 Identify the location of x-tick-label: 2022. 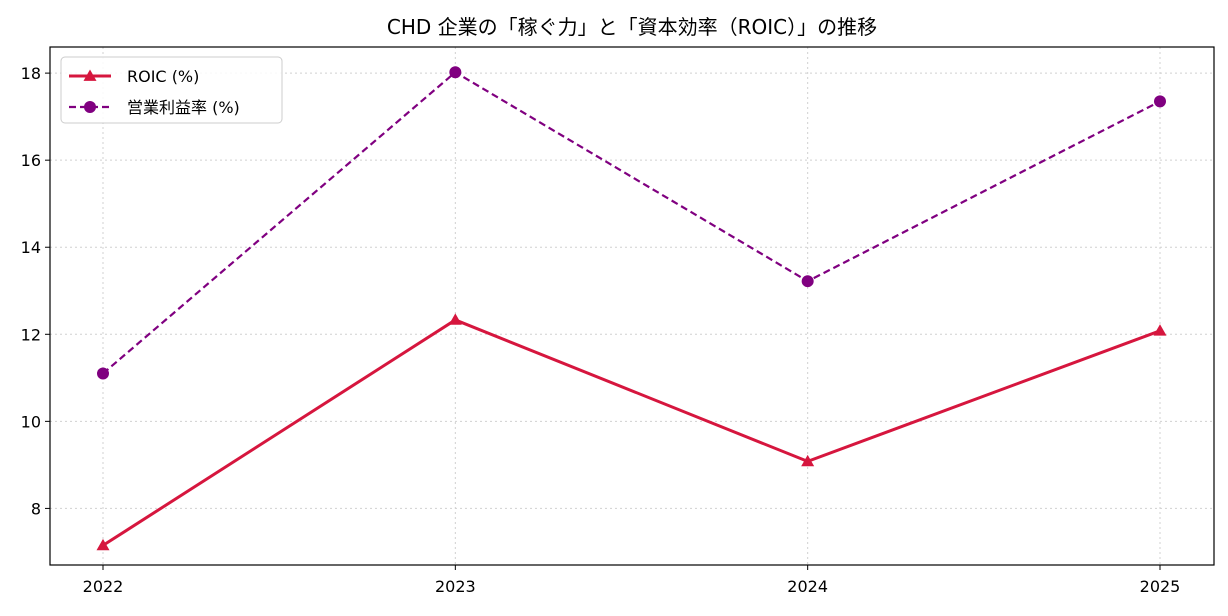
(103, 586).